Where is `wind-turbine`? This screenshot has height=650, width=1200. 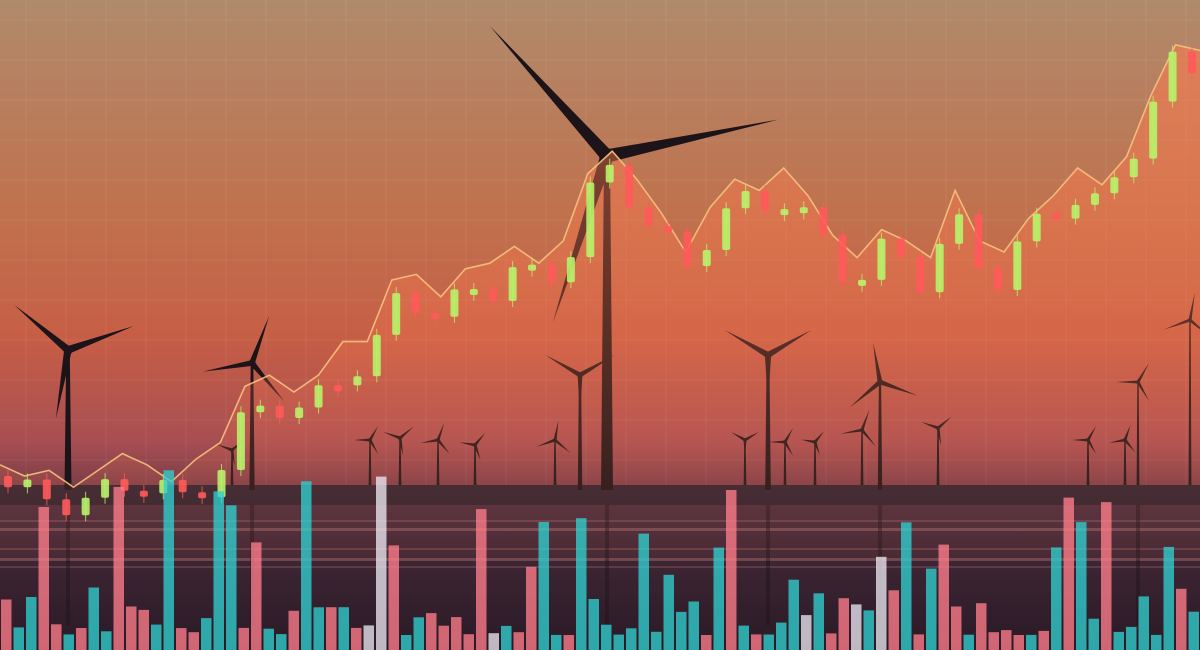
wind-turbine is located at coordinates (74, 397).